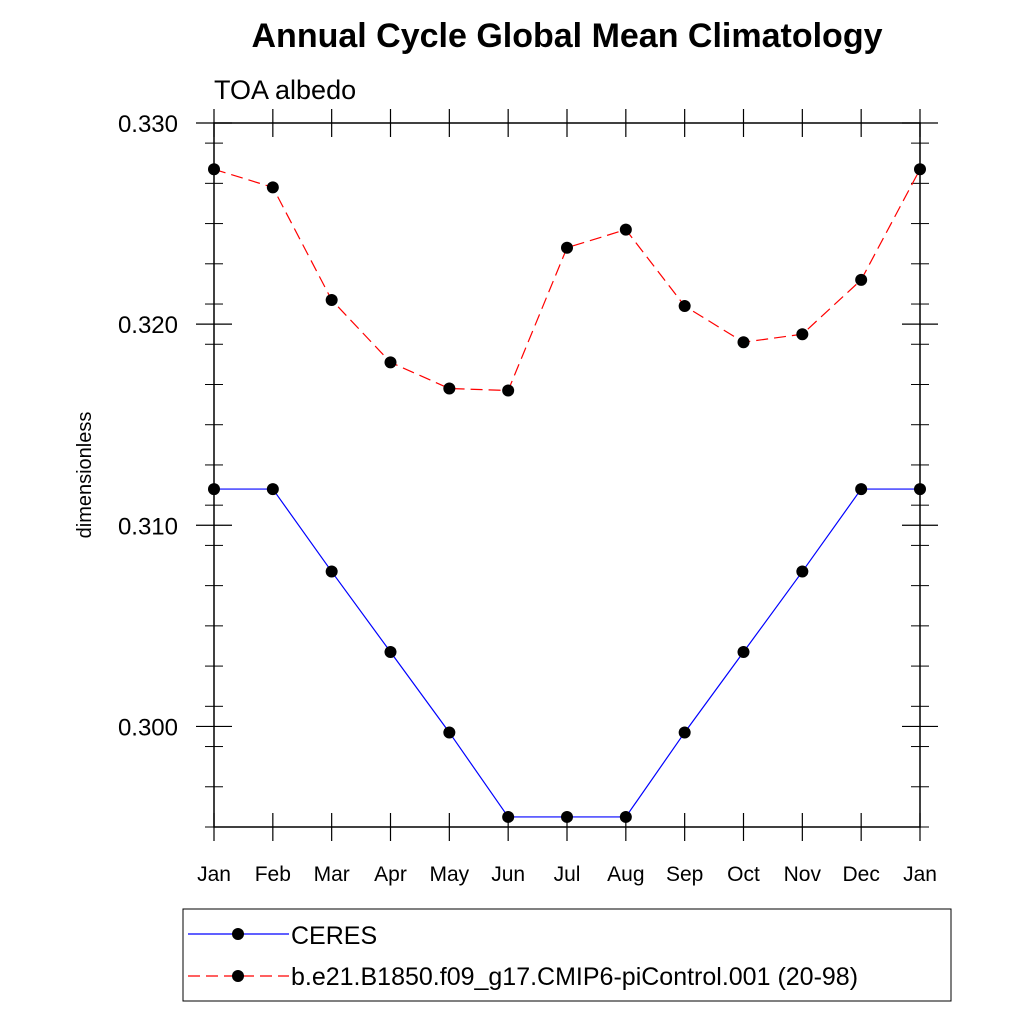 Image resolution: width=1024 pixels, height=1024 pixels. Describe the element at coordinates (390, 874) in the screenshot. I see `x-tick-label: Apr` at that location.